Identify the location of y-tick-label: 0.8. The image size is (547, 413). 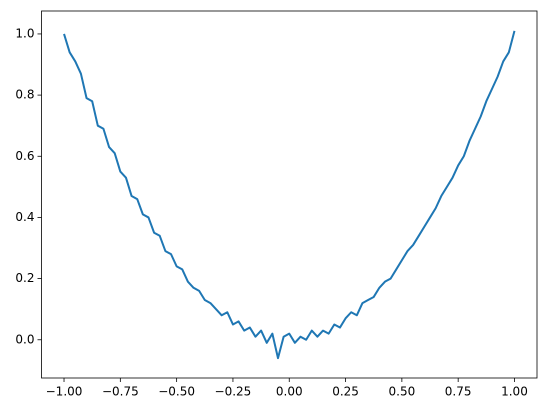
(24, 95).